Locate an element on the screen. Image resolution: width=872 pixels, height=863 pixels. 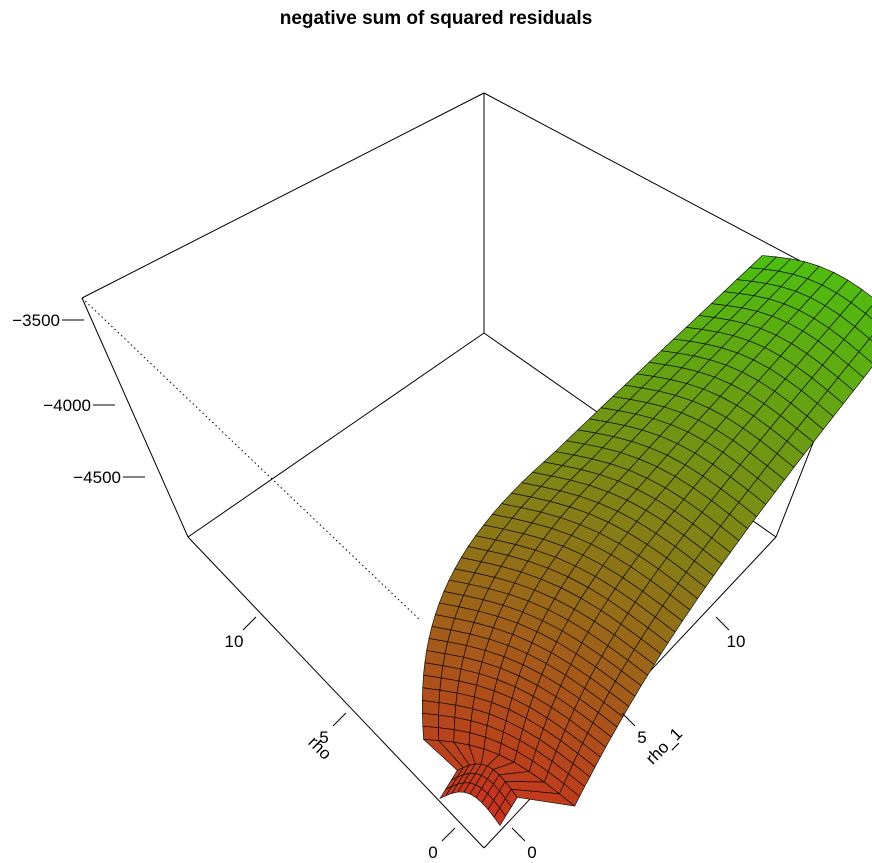
box-edge-top-left-dotted is located at coordinates (251, 459).